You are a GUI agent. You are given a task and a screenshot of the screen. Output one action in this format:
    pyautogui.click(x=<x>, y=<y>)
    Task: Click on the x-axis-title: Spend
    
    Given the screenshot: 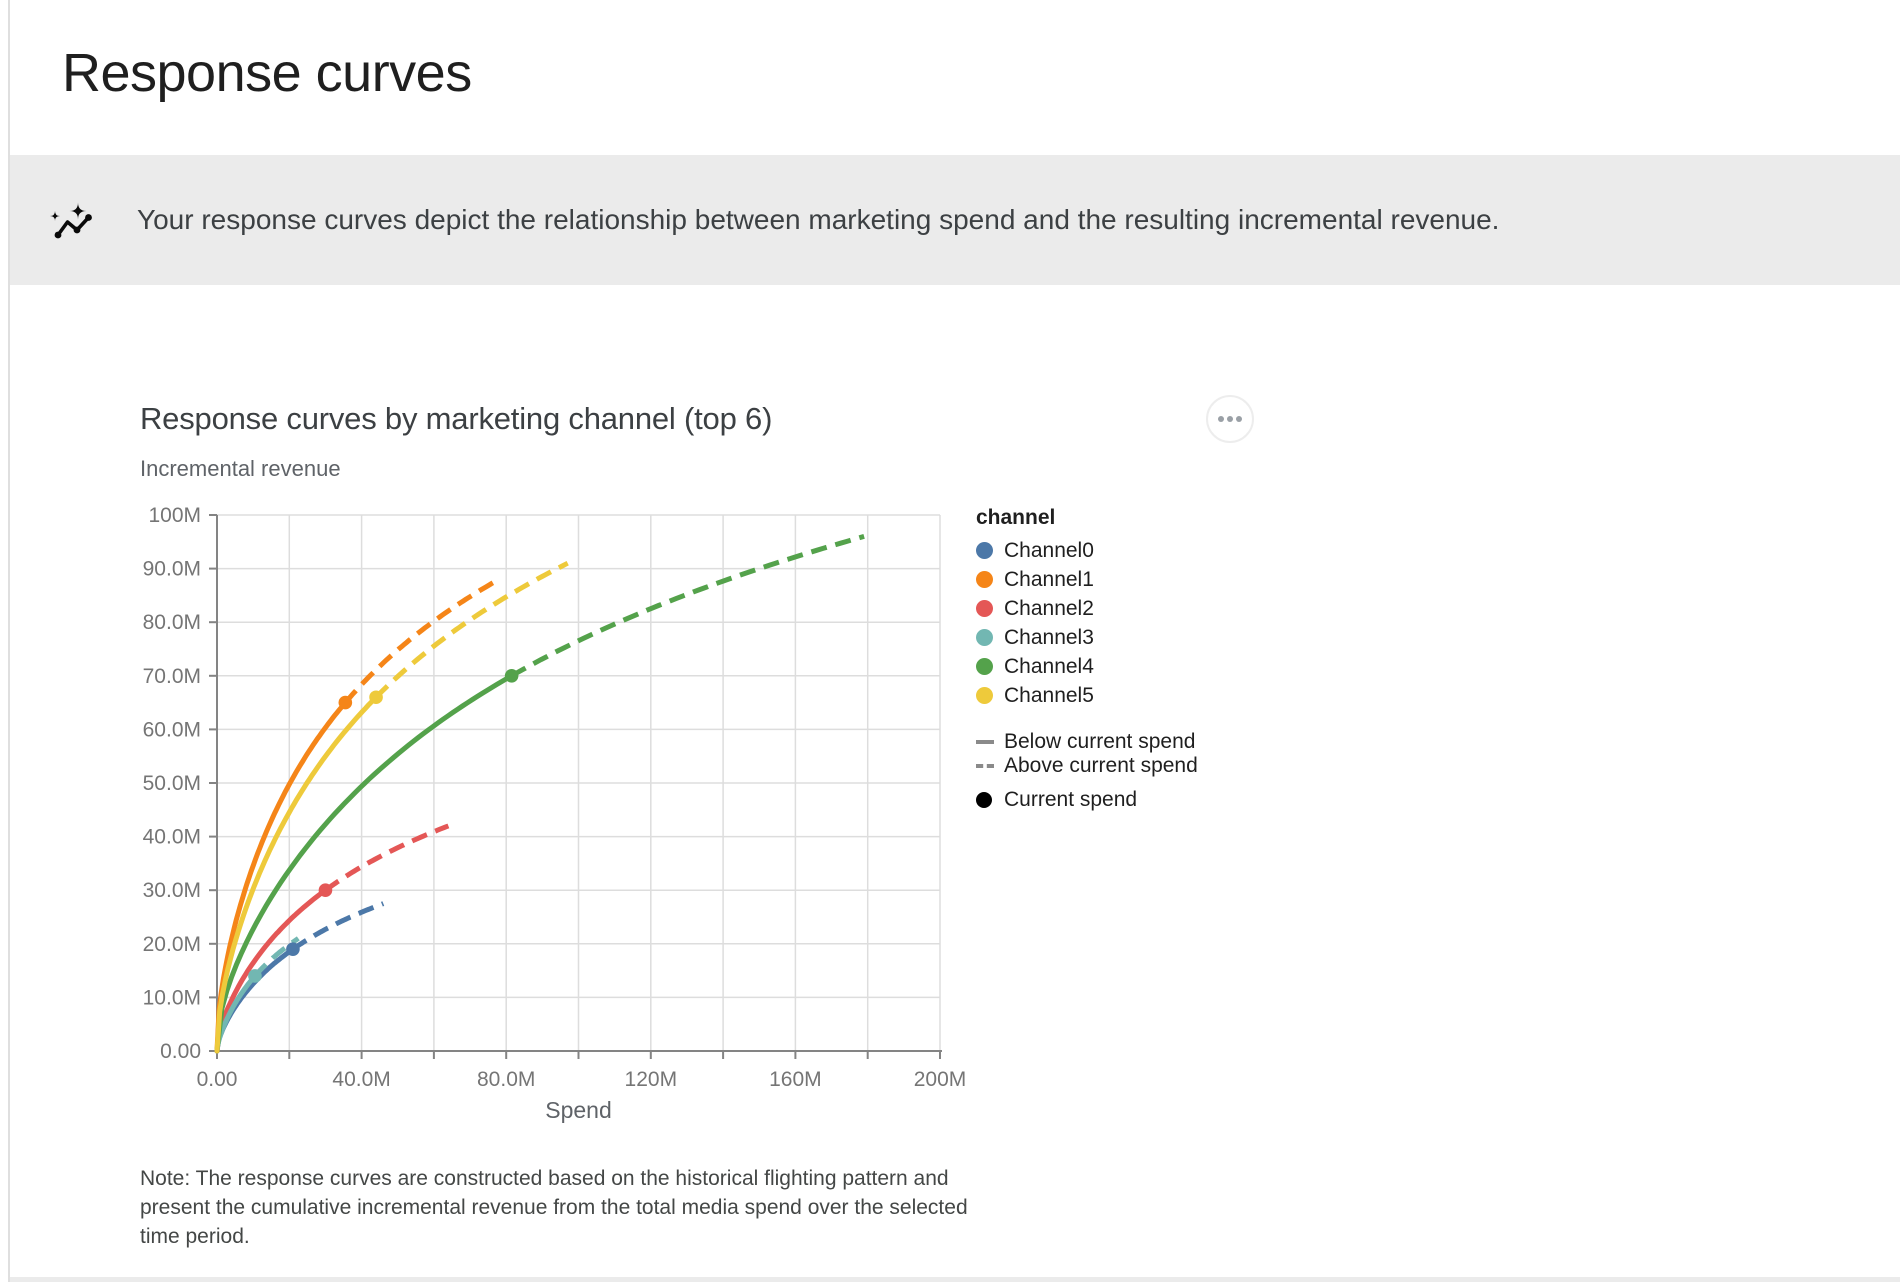 What is the action you would take?
    pyautogui.click(x=578, y=1110)
    